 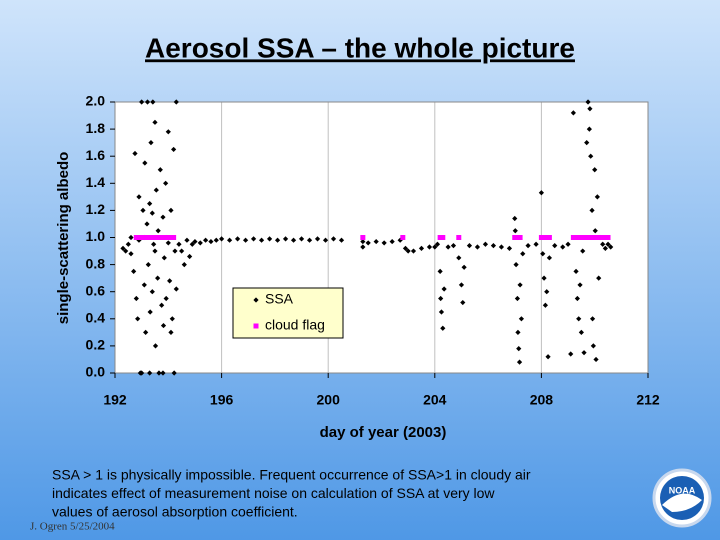 I want to click on legend, so click(x=288, y=313).